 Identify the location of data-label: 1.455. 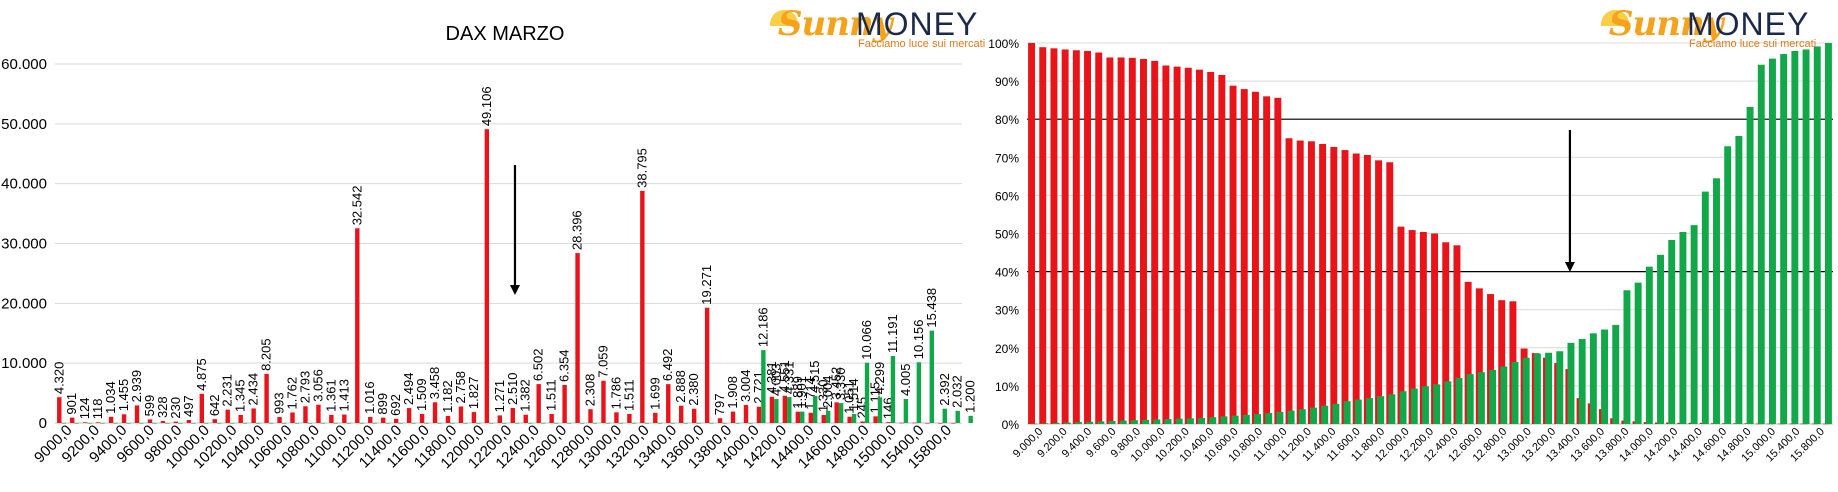
(123, 395).